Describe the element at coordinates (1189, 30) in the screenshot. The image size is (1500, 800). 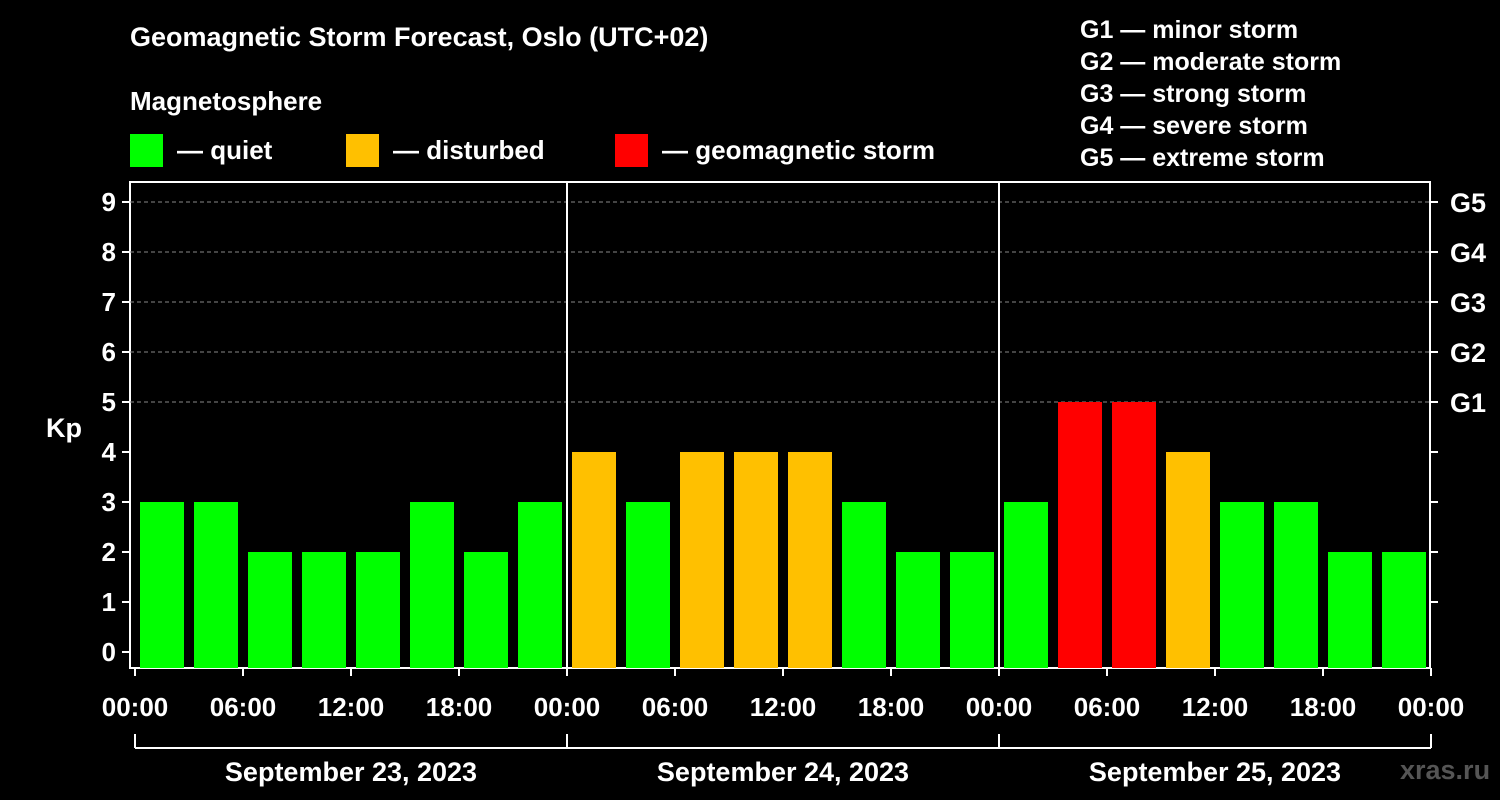
I see `storm-scale-g1: G1 — minor storm` at that location.